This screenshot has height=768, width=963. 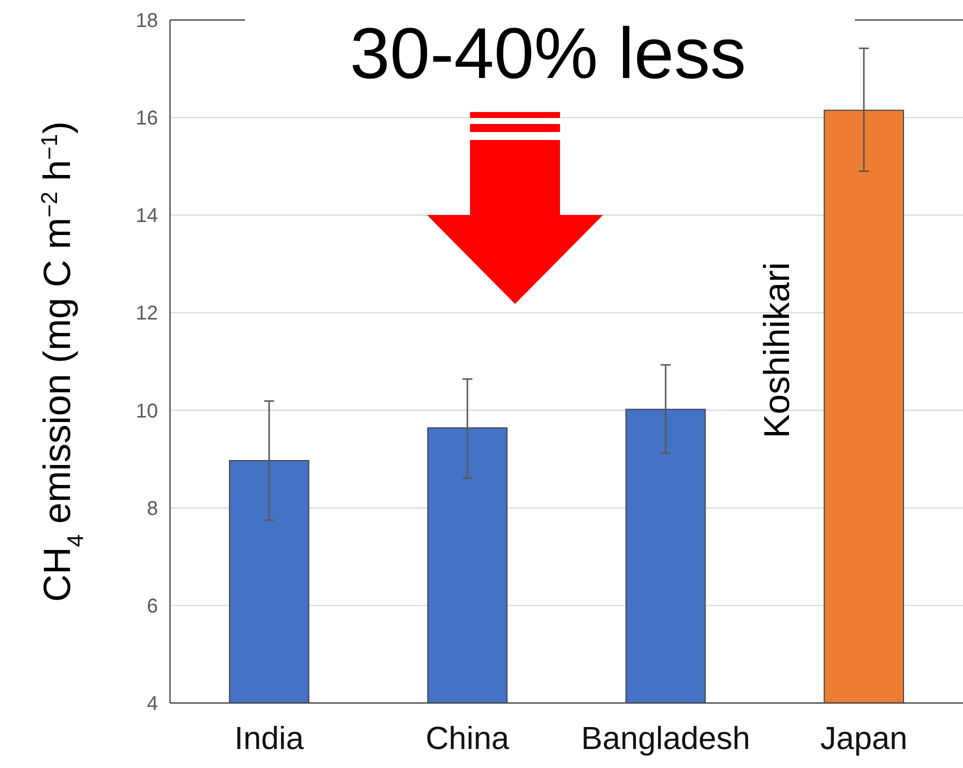 I want to click on y-tick-label: 4, so click(x=152, y=704).